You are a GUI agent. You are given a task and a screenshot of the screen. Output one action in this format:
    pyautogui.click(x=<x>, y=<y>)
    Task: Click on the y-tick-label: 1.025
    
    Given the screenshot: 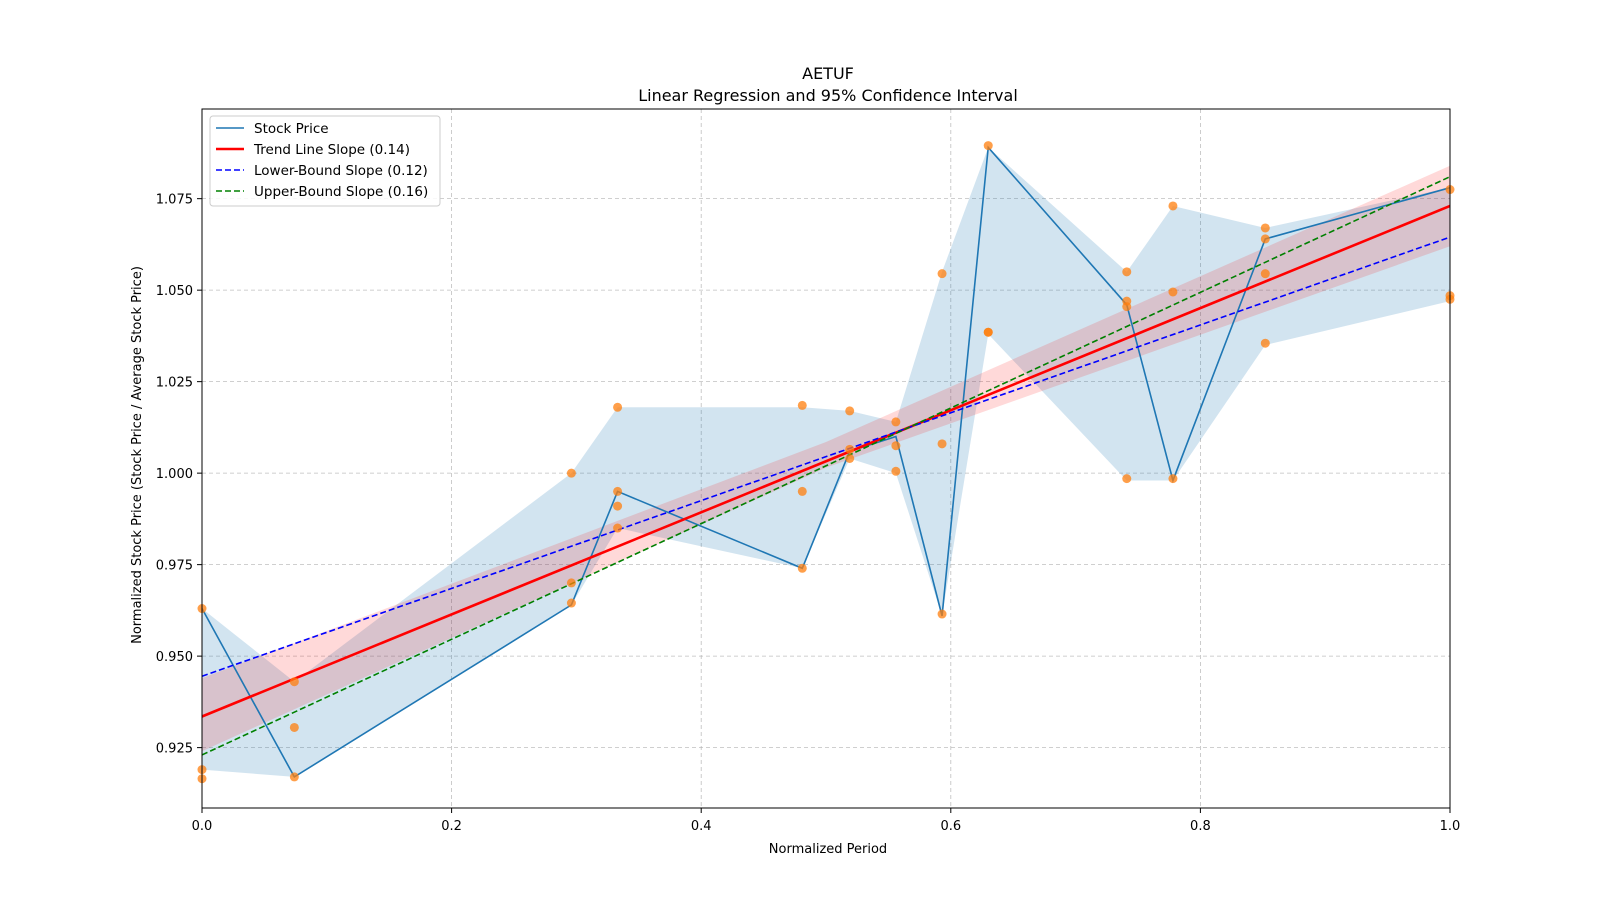 What is the action you would take?
    pyautogui.click(x=174, y=383)
    